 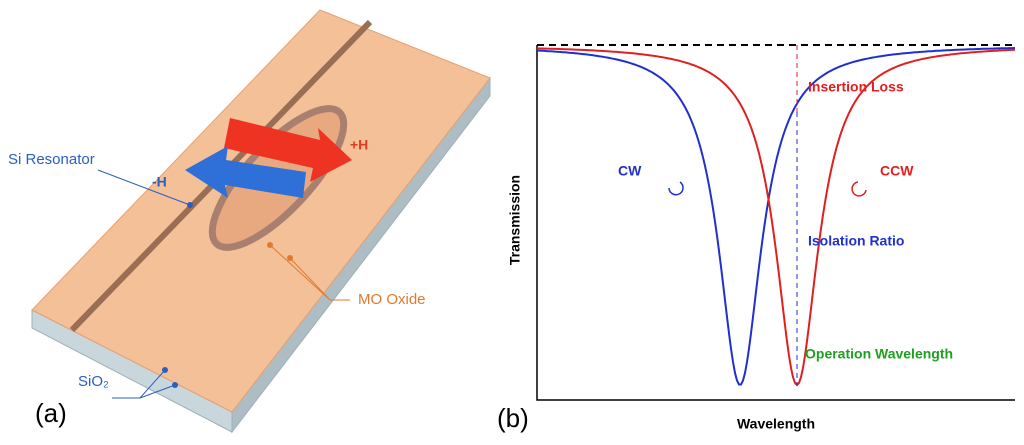 I want to click on sio2-label: SiO₂, so click(x=93, y=381).